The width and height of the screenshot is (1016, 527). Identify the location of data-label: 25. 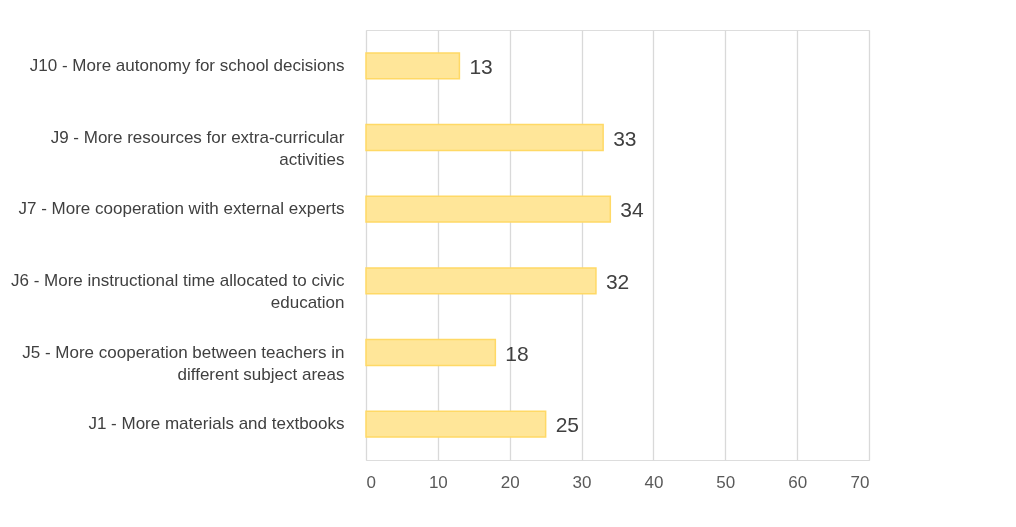
(567, 425).